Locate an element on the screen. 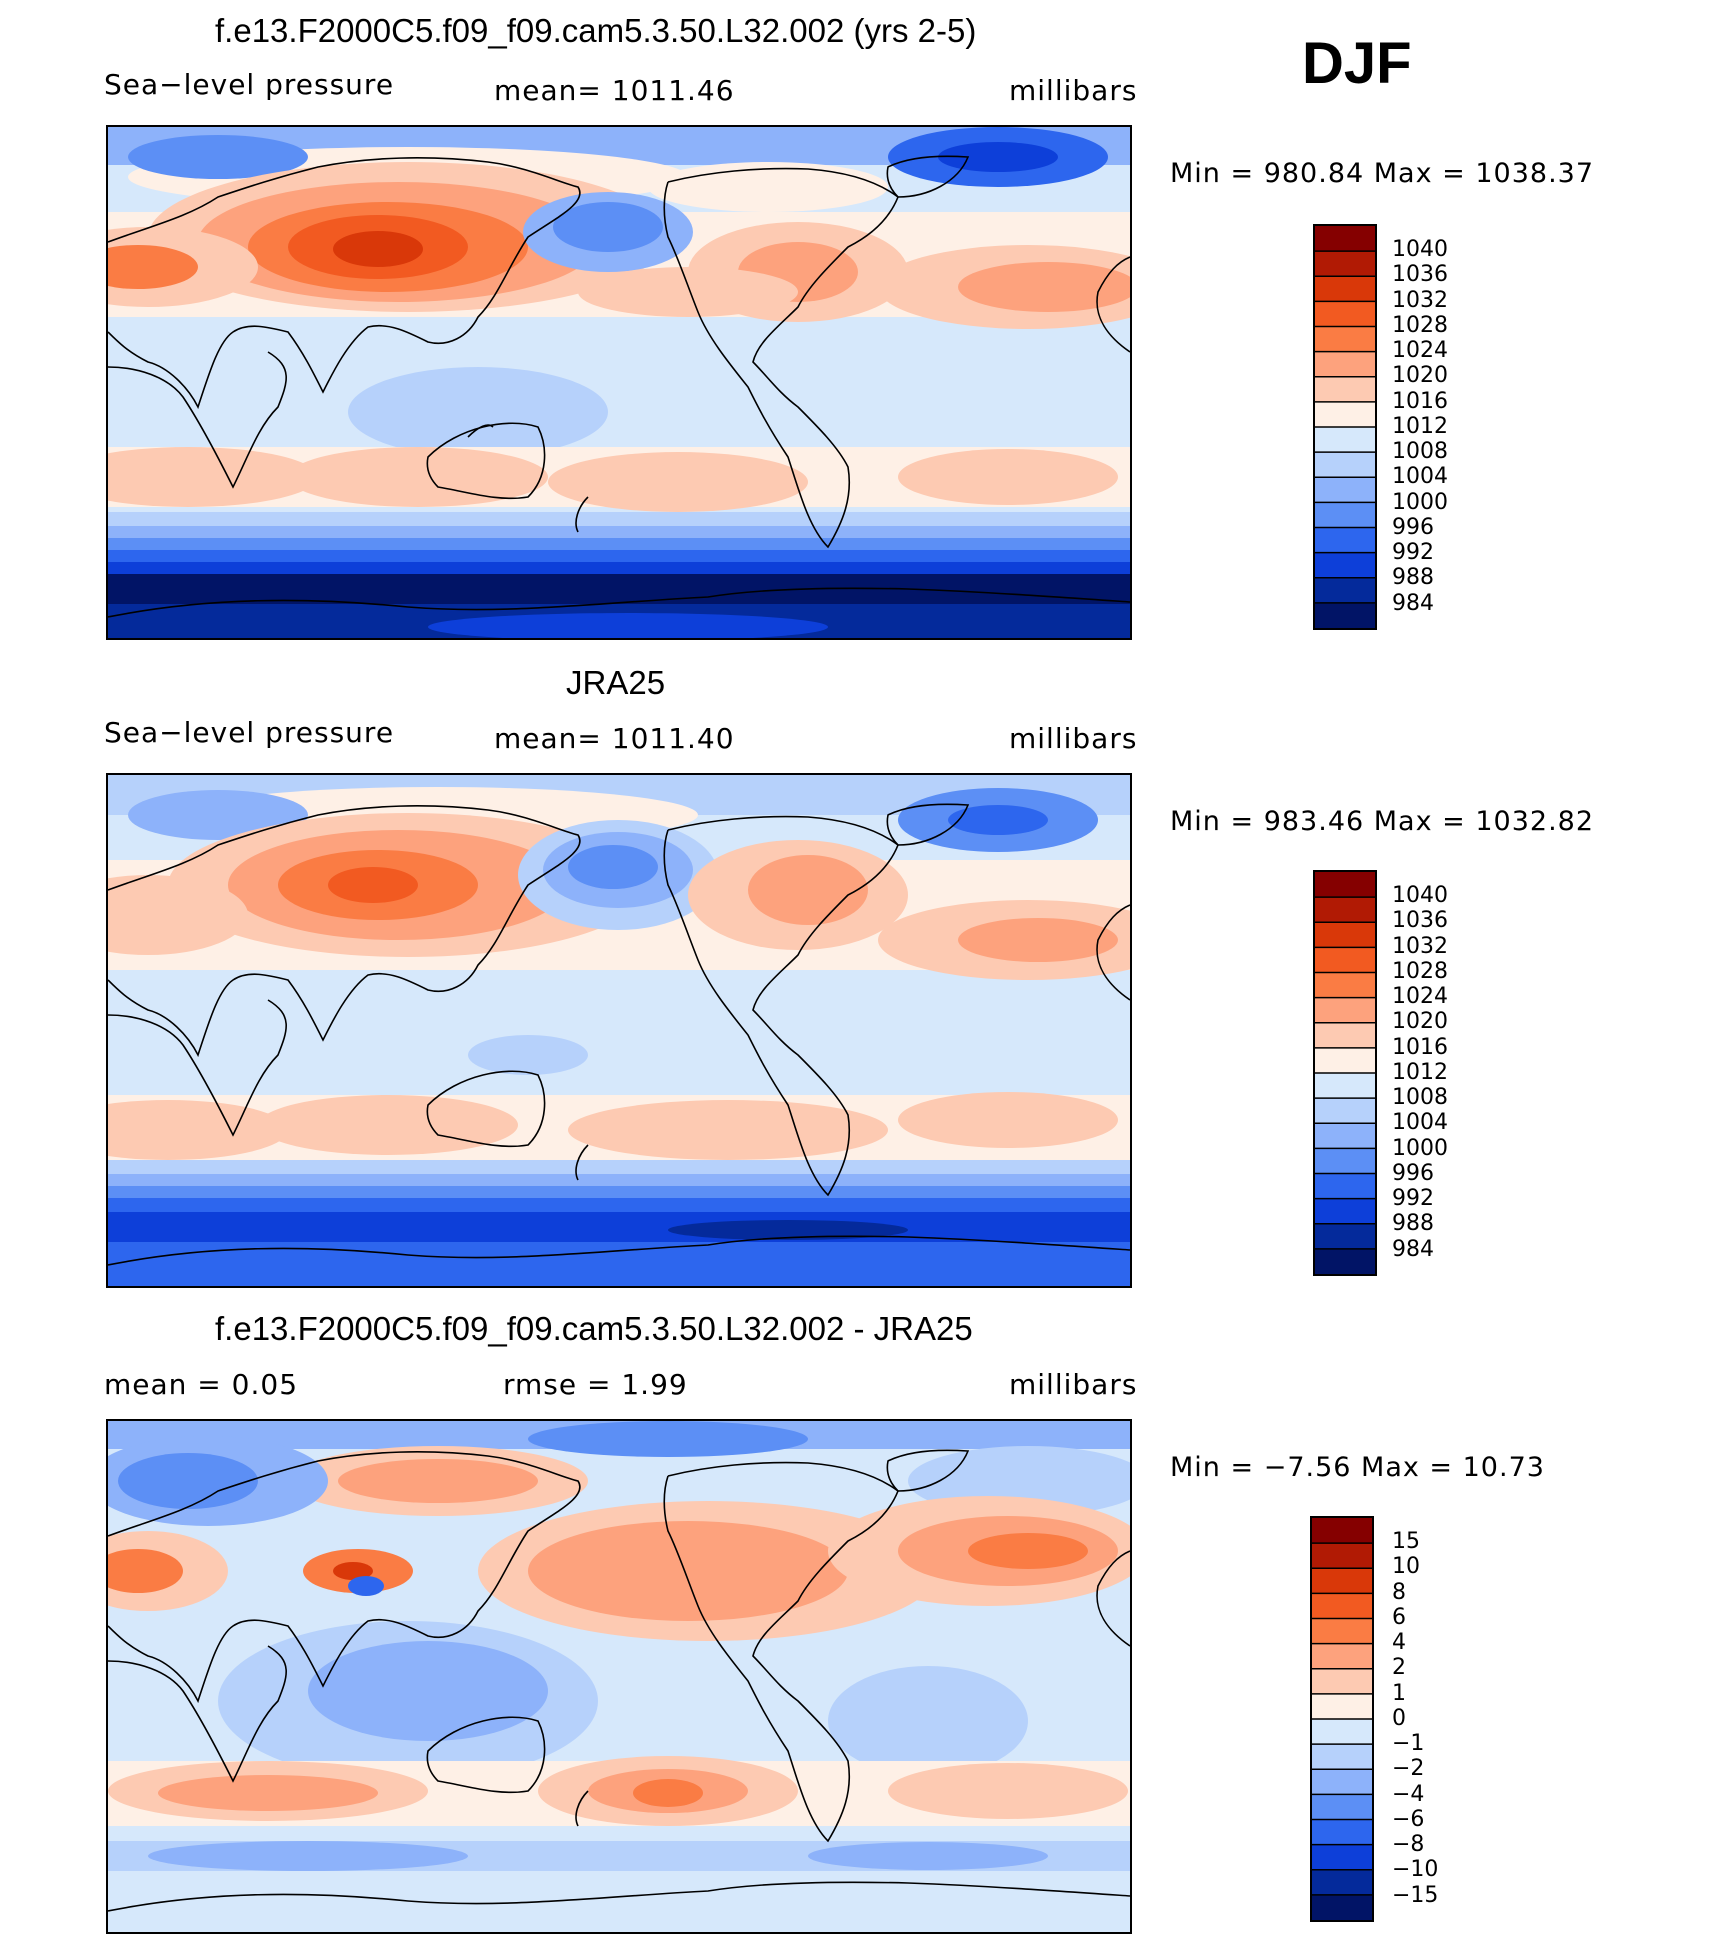 This screenshot has height=1941, width=1710. colorbar-label: 1008 is located at coordinates (1420, 1097).